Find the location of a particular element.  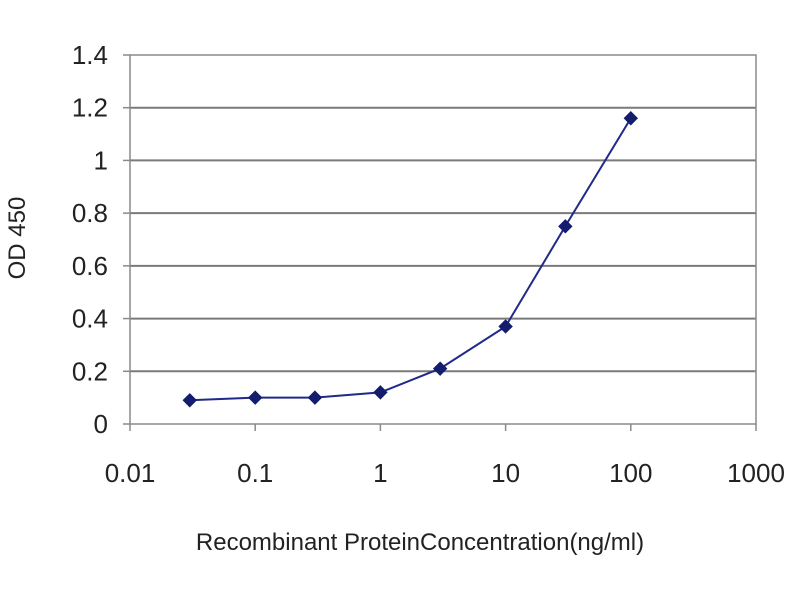

x-tick-label-1: 0.1 is located at coordinates (255, 473).